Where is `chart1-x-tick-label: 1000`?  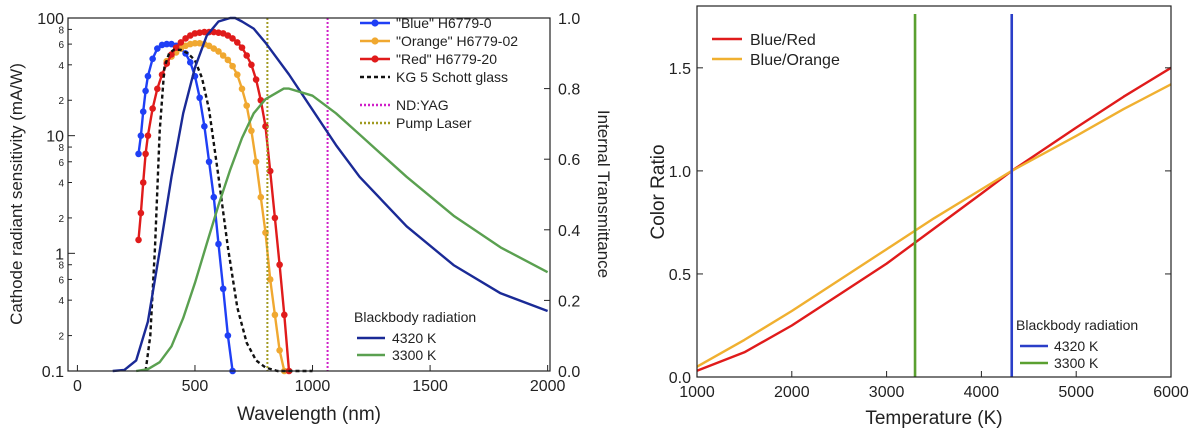
chart1-x-tick-label: 1000 is located at coordinates (313, 386).